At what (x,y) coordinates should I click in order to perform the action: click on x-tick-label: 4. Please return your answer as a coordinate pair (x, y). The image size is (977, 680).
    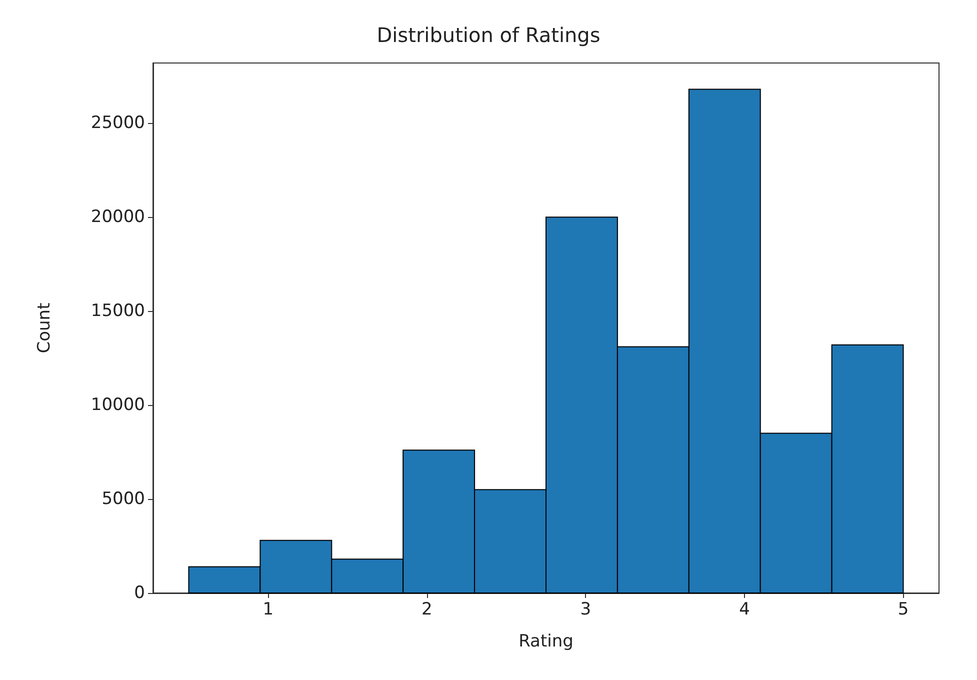
    Looking at the image, I should click on (744, 610).